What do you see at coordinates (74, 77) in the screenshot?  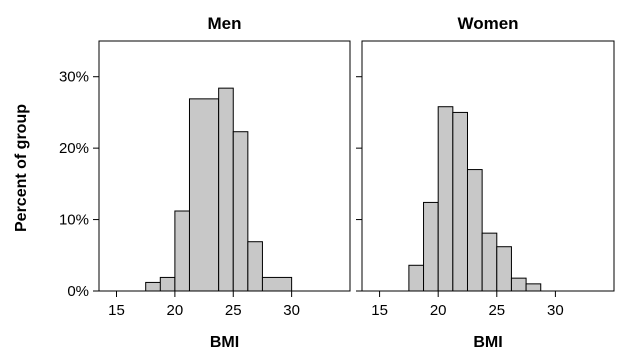 I see `y-tick-label: 30%` at bounding box center [74, 77].